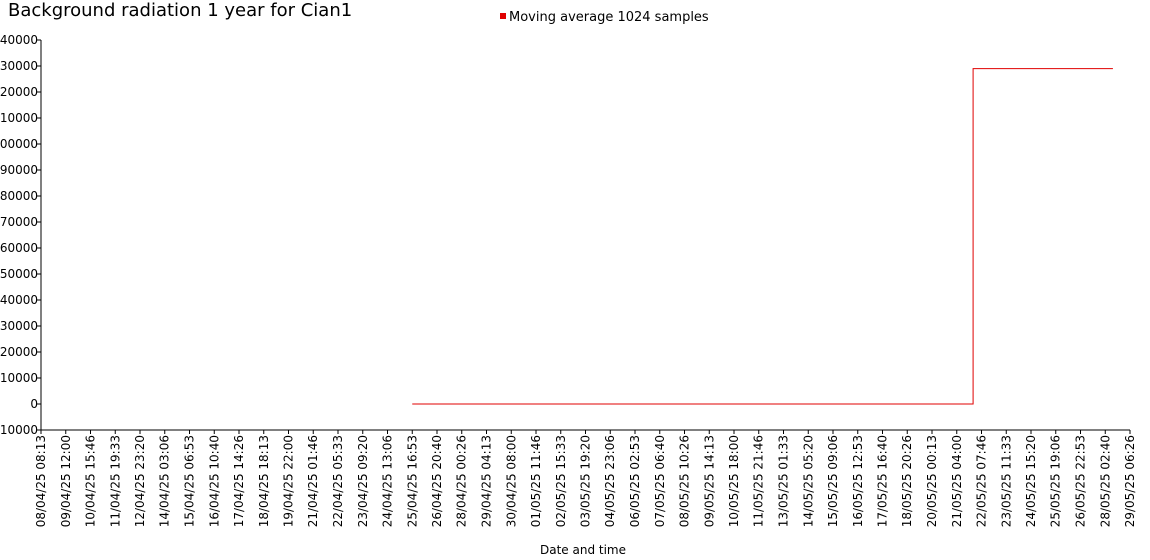 This screenshot has width=1150, height=560. What do you see at coordinates (19, 248) in the screenshot?
I see `y-tick-label: 60000` at bounding box center [19, 248].